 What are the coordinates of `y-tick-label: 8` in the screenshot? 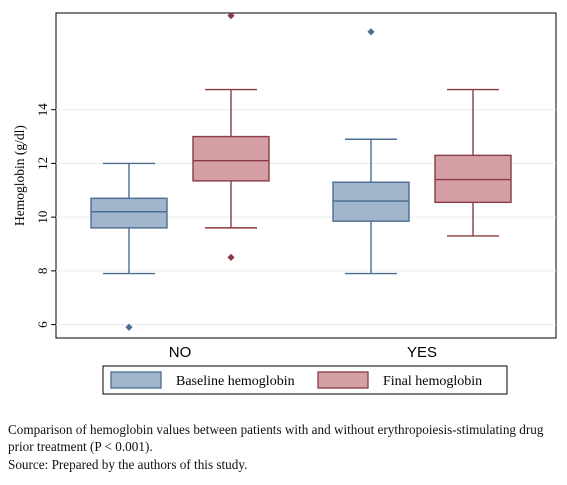 It's located at (42, 271).